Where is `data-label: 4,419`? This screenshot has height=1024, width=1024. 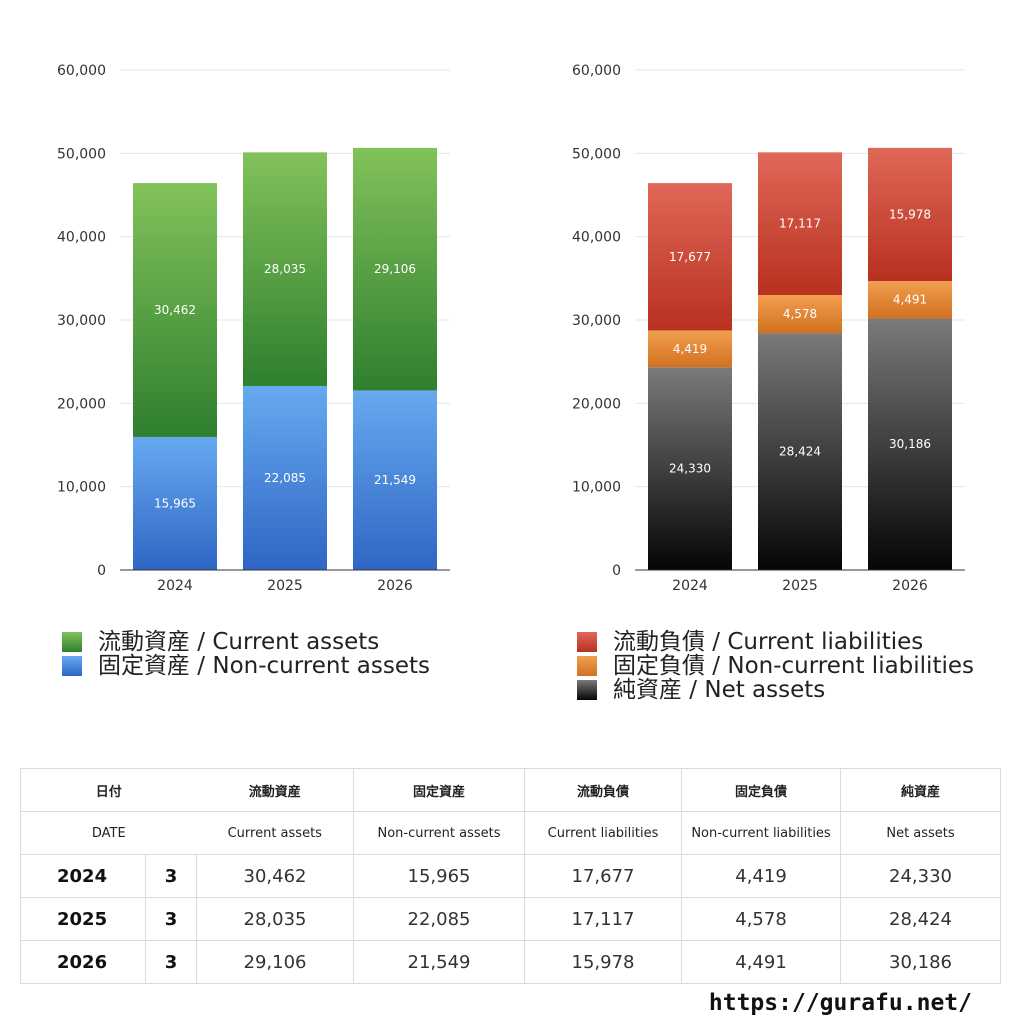 data-label: 4,419 is located at coordinates (690, 349).